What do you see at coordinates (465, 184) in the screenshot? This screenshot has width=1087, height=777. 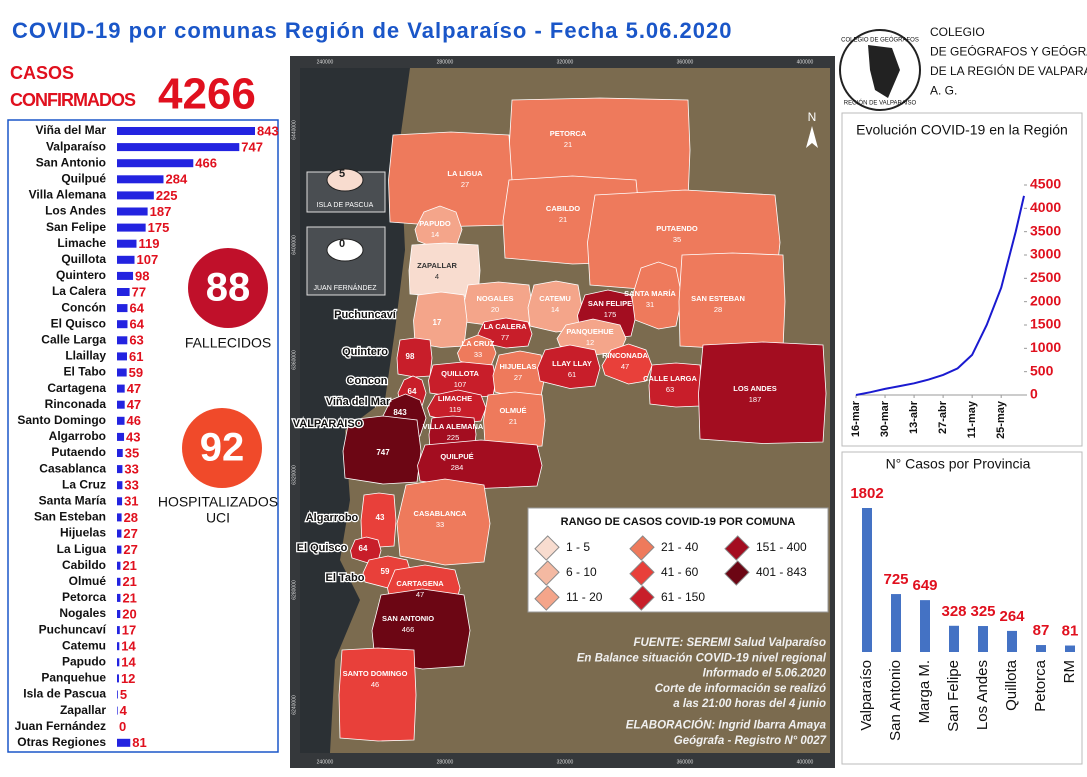 I see `region-value: 27` at bounding box center [465, 184].